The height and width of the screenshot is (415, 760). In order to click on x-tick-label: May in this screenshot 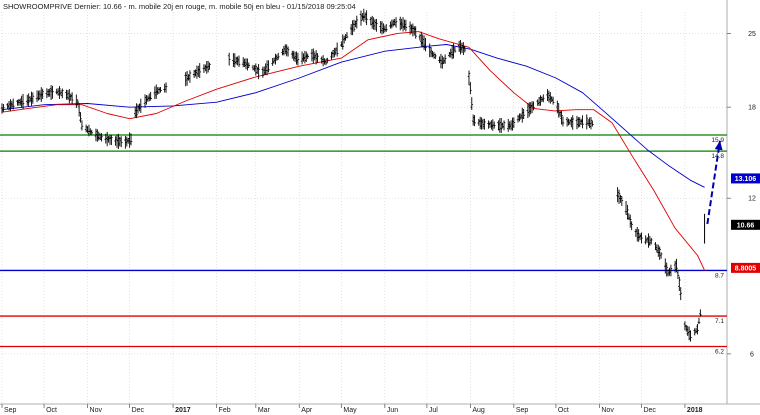, I will do `click(350, 410)`.